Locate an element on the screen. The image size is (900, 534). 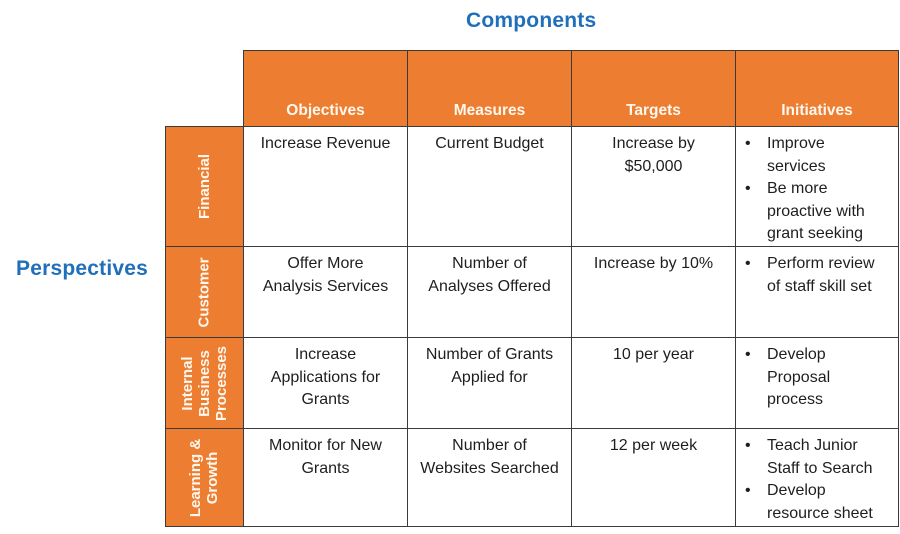
perspectives-heading: Perspectives is located at coordinates (82, 268).